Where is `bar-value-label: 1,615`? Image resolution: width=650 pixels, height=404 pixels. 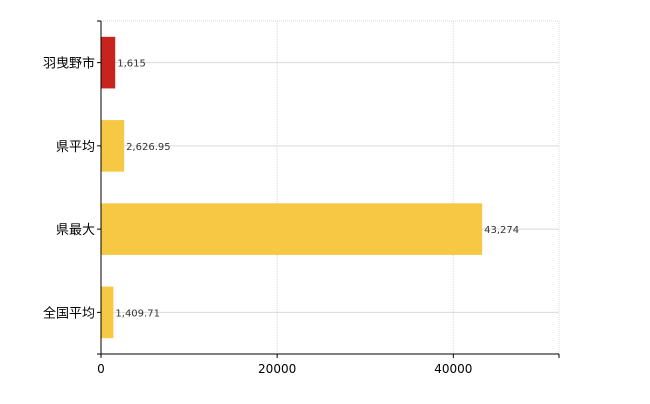 bar-value-label: 1,615 is located at coordinates (131, 64).